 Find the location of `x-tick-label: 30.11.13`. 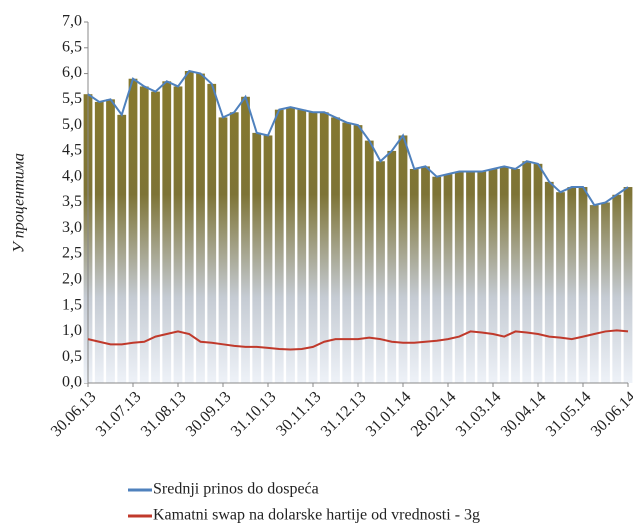

x-tick-label: 30.11.13 is located at coordinates (298, 413).